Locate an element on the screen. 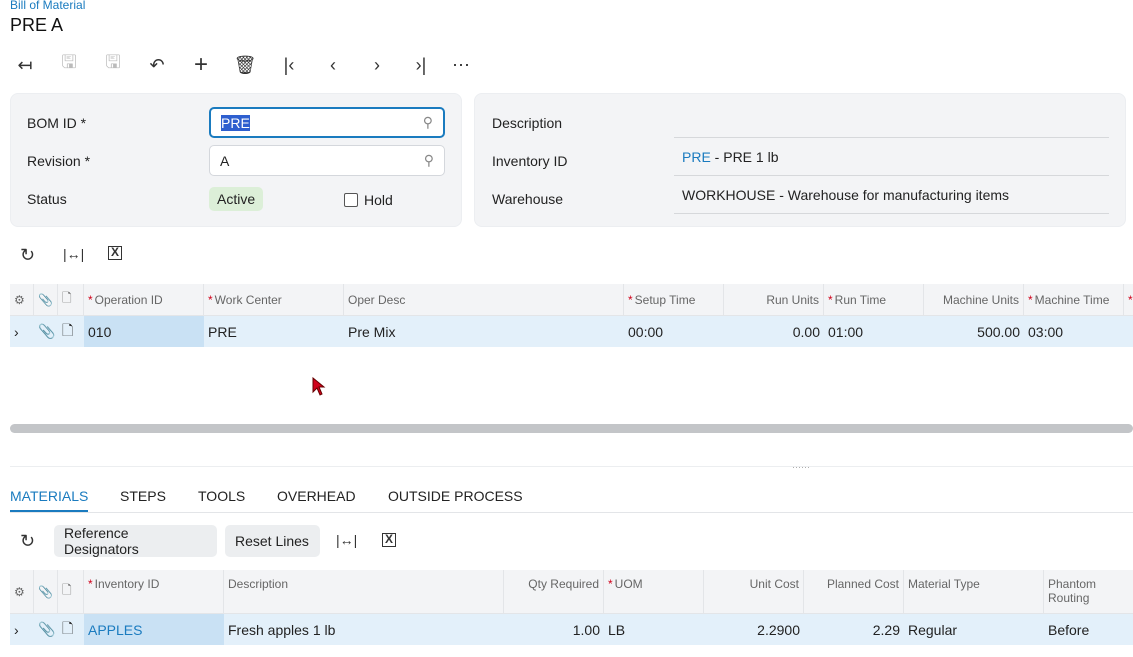 Image resolution: width=1133 pixels, height=657 pixels. col-material-type: Material Type is located at coordinates (974, 591).